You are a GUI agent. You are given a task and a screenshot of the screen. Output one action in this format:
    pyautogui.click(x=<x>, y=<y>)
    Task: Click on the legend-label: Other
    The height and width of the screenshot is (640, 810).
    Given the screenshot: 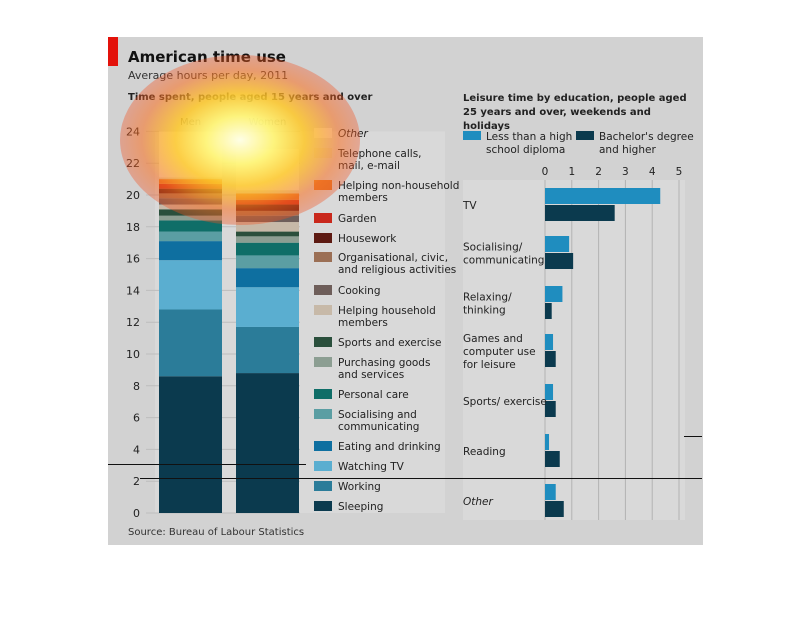 What is the action you would take?
    pyautogui.click(x=353, y=134)
    